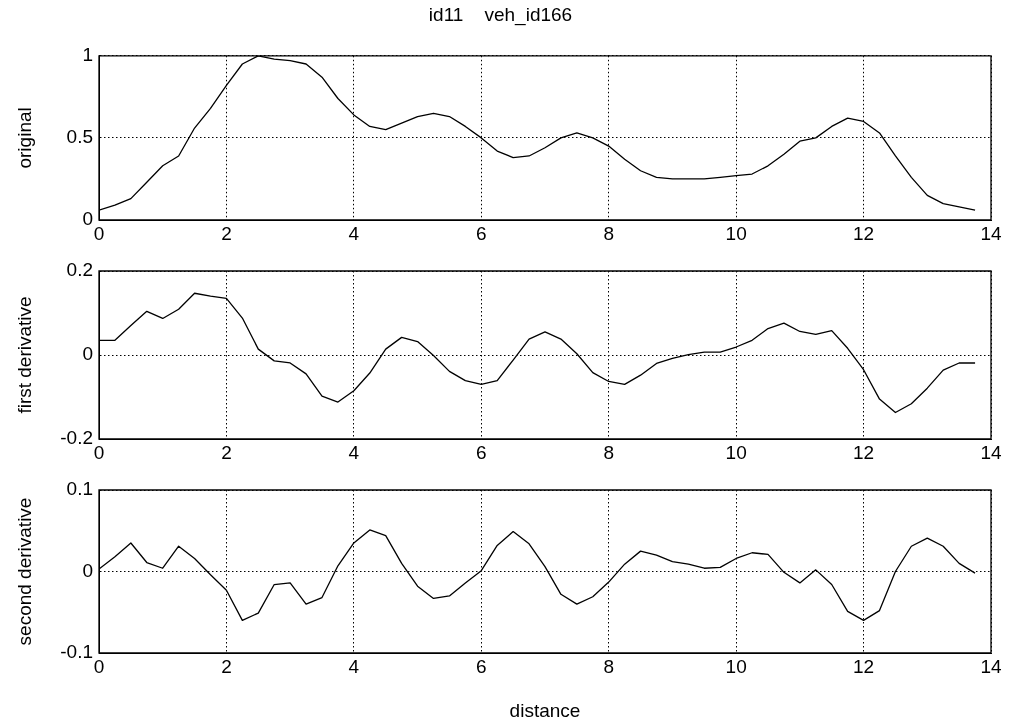 This screenshot has width=1013, height=727. Describe the element at coordinates (79, 270) in the screenshot. I see `y-tick-label: 0.2` at that location.